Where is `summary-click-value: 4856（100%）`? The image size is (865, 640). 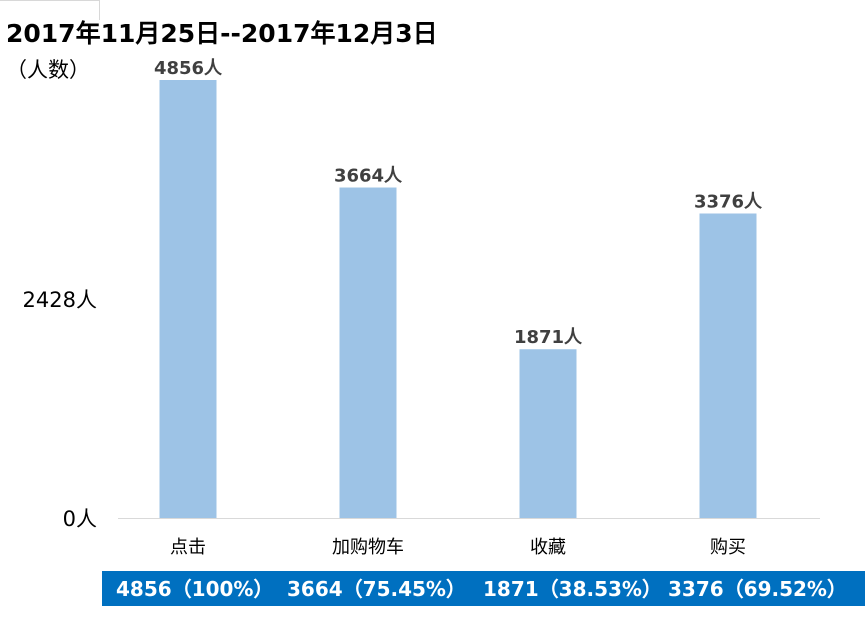
summary-click-value: 4856（100%） is located at coordinates (195, 589).